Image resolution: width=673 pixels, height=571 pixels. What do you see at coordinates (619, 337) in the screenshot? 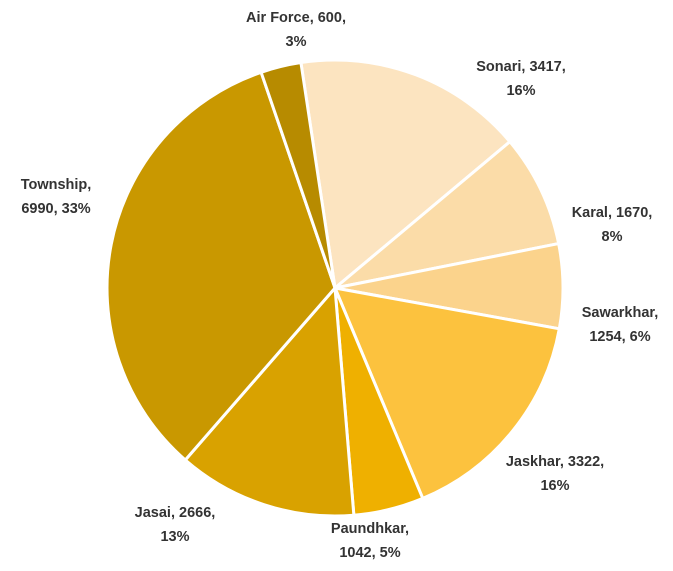
I see `data-label-line-2: 1254, 6%` at bounding box center [619, 337].